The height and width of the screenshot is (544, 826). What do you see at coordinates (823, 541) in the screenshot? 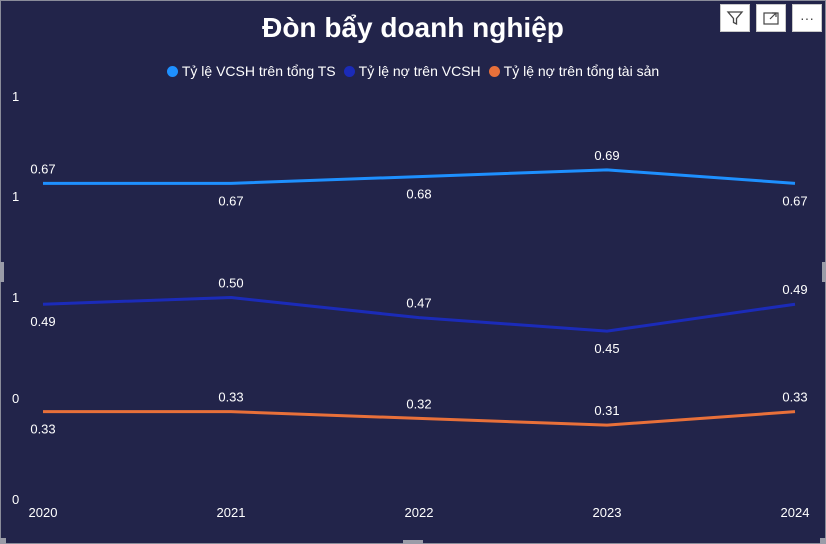
I see `resize-handle-bottom-right` at bounding box center [823, 541].